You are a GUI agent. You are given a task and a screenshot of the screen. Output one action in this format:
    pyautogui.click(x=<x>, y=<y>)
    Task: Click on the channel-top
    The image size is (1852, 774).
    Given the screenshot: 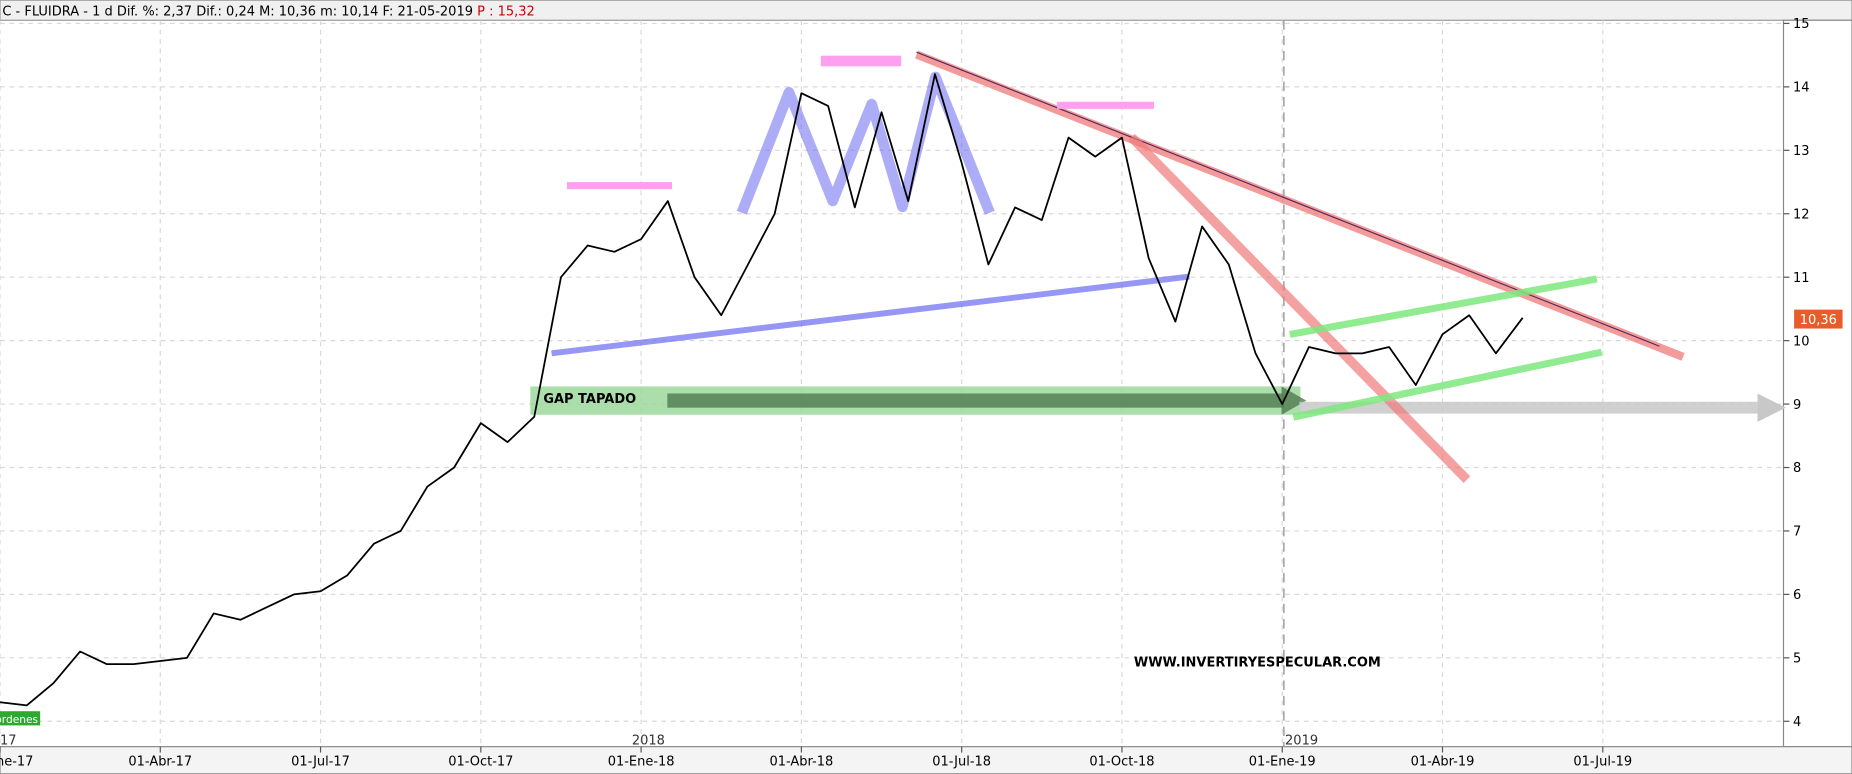 What is the action you would take?
    pyautogui.click(x=1443, y=306)
    